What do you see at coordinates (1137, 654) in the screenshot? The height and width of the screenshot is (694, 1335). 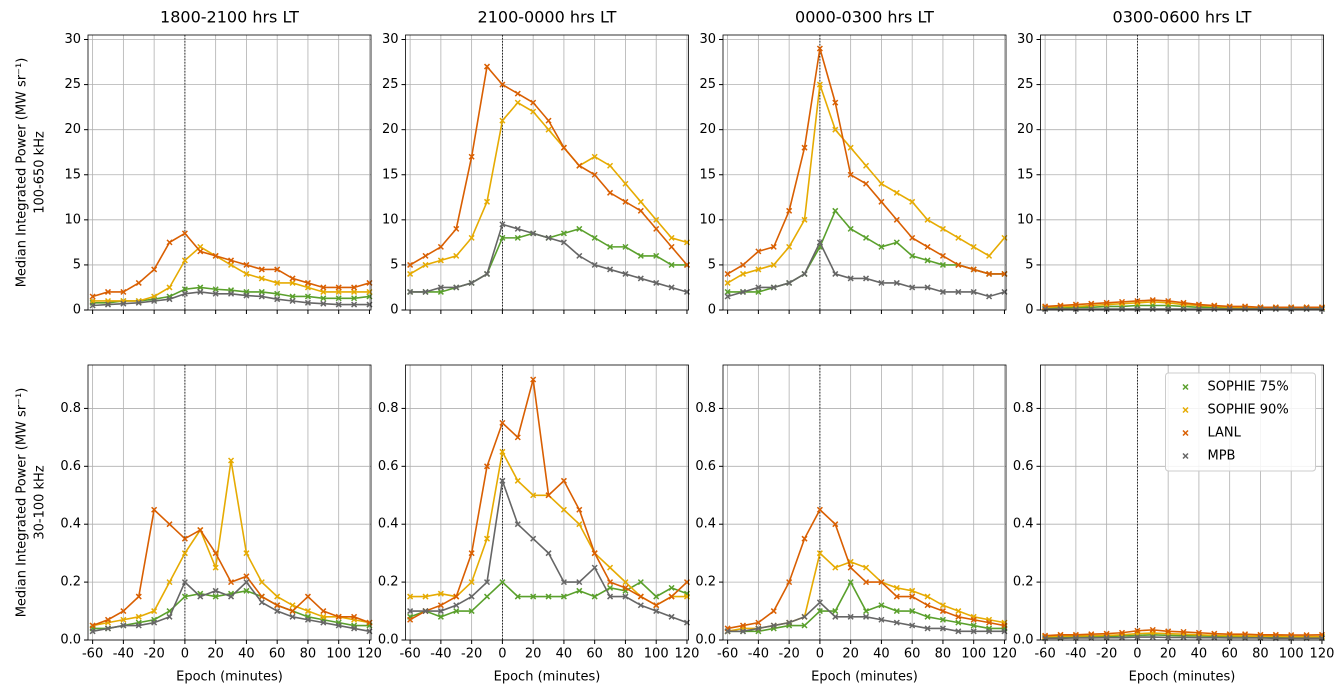 I see `x-tick-label: 0` at bounding box center [1137, 654].